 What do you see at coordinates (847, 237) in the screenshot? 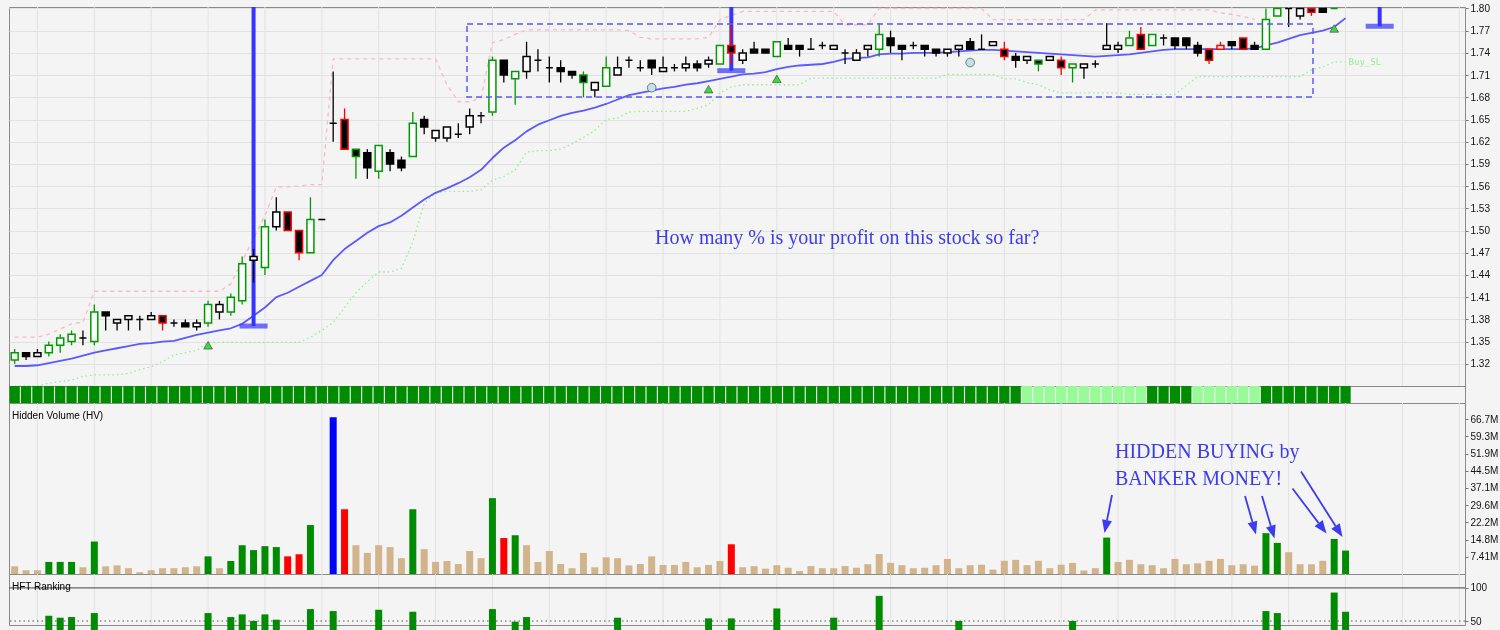
I see `annotation: How many % is your profit on this stock so far?` at bounding box center [847, 237].